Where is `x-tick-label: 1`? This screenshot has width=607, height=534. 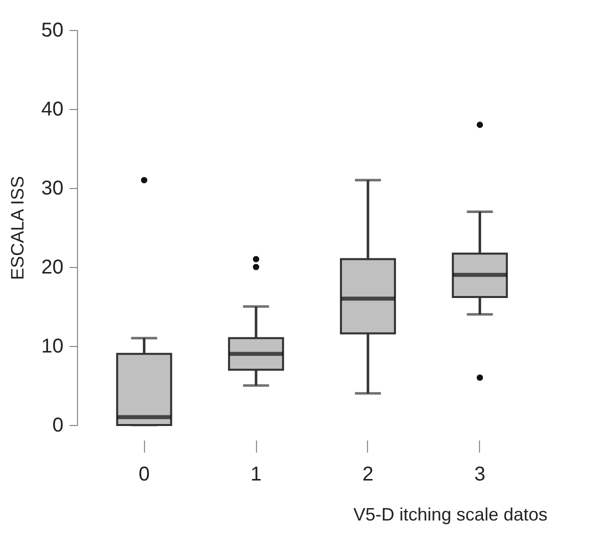 x-tick-label: 1 is located at coordinates (256, 475).